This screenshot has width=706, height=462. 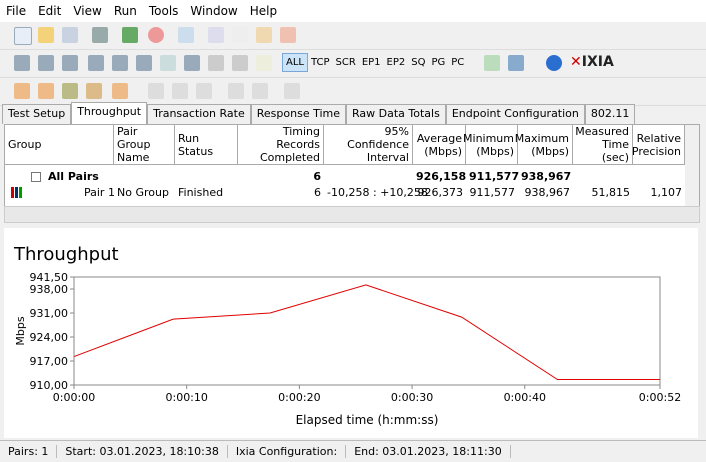 I want to click on y-tick-label: 910,00, so click(x=49, y=385).